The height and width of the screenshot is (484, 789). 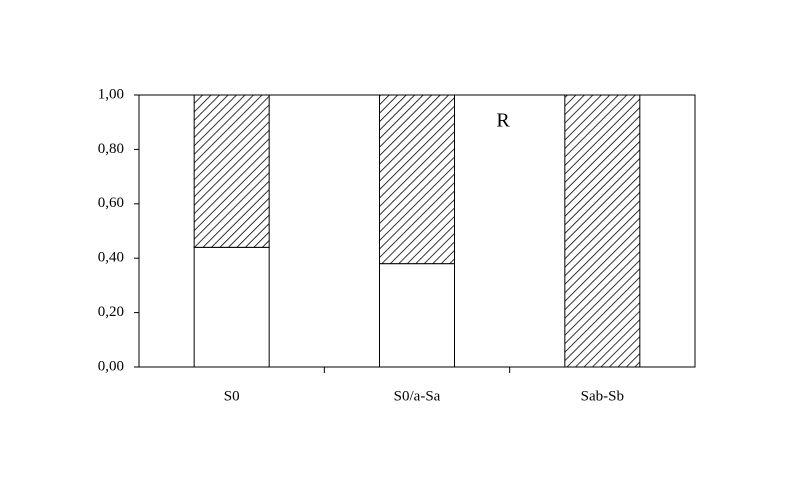 What do you see at coordinates (232, 396) in the screenshot?
I see `x-tick-label: S0` at bounding box center [232, 396].